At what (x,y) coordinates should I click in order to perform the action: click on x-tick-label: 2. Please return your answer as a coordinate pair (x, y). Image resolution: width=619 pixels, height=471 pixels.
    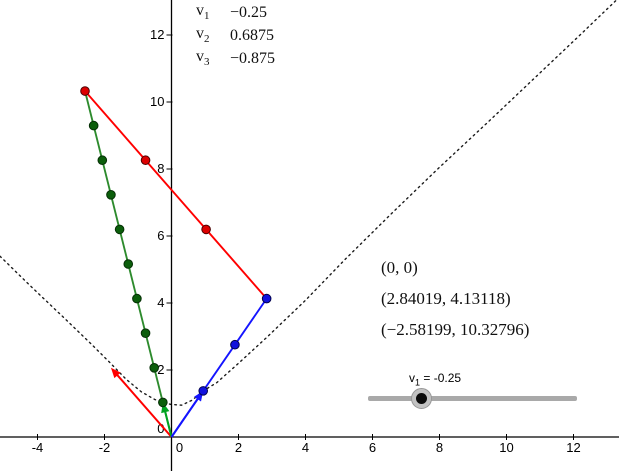
    Looking at the image, I should click on (238, 447).